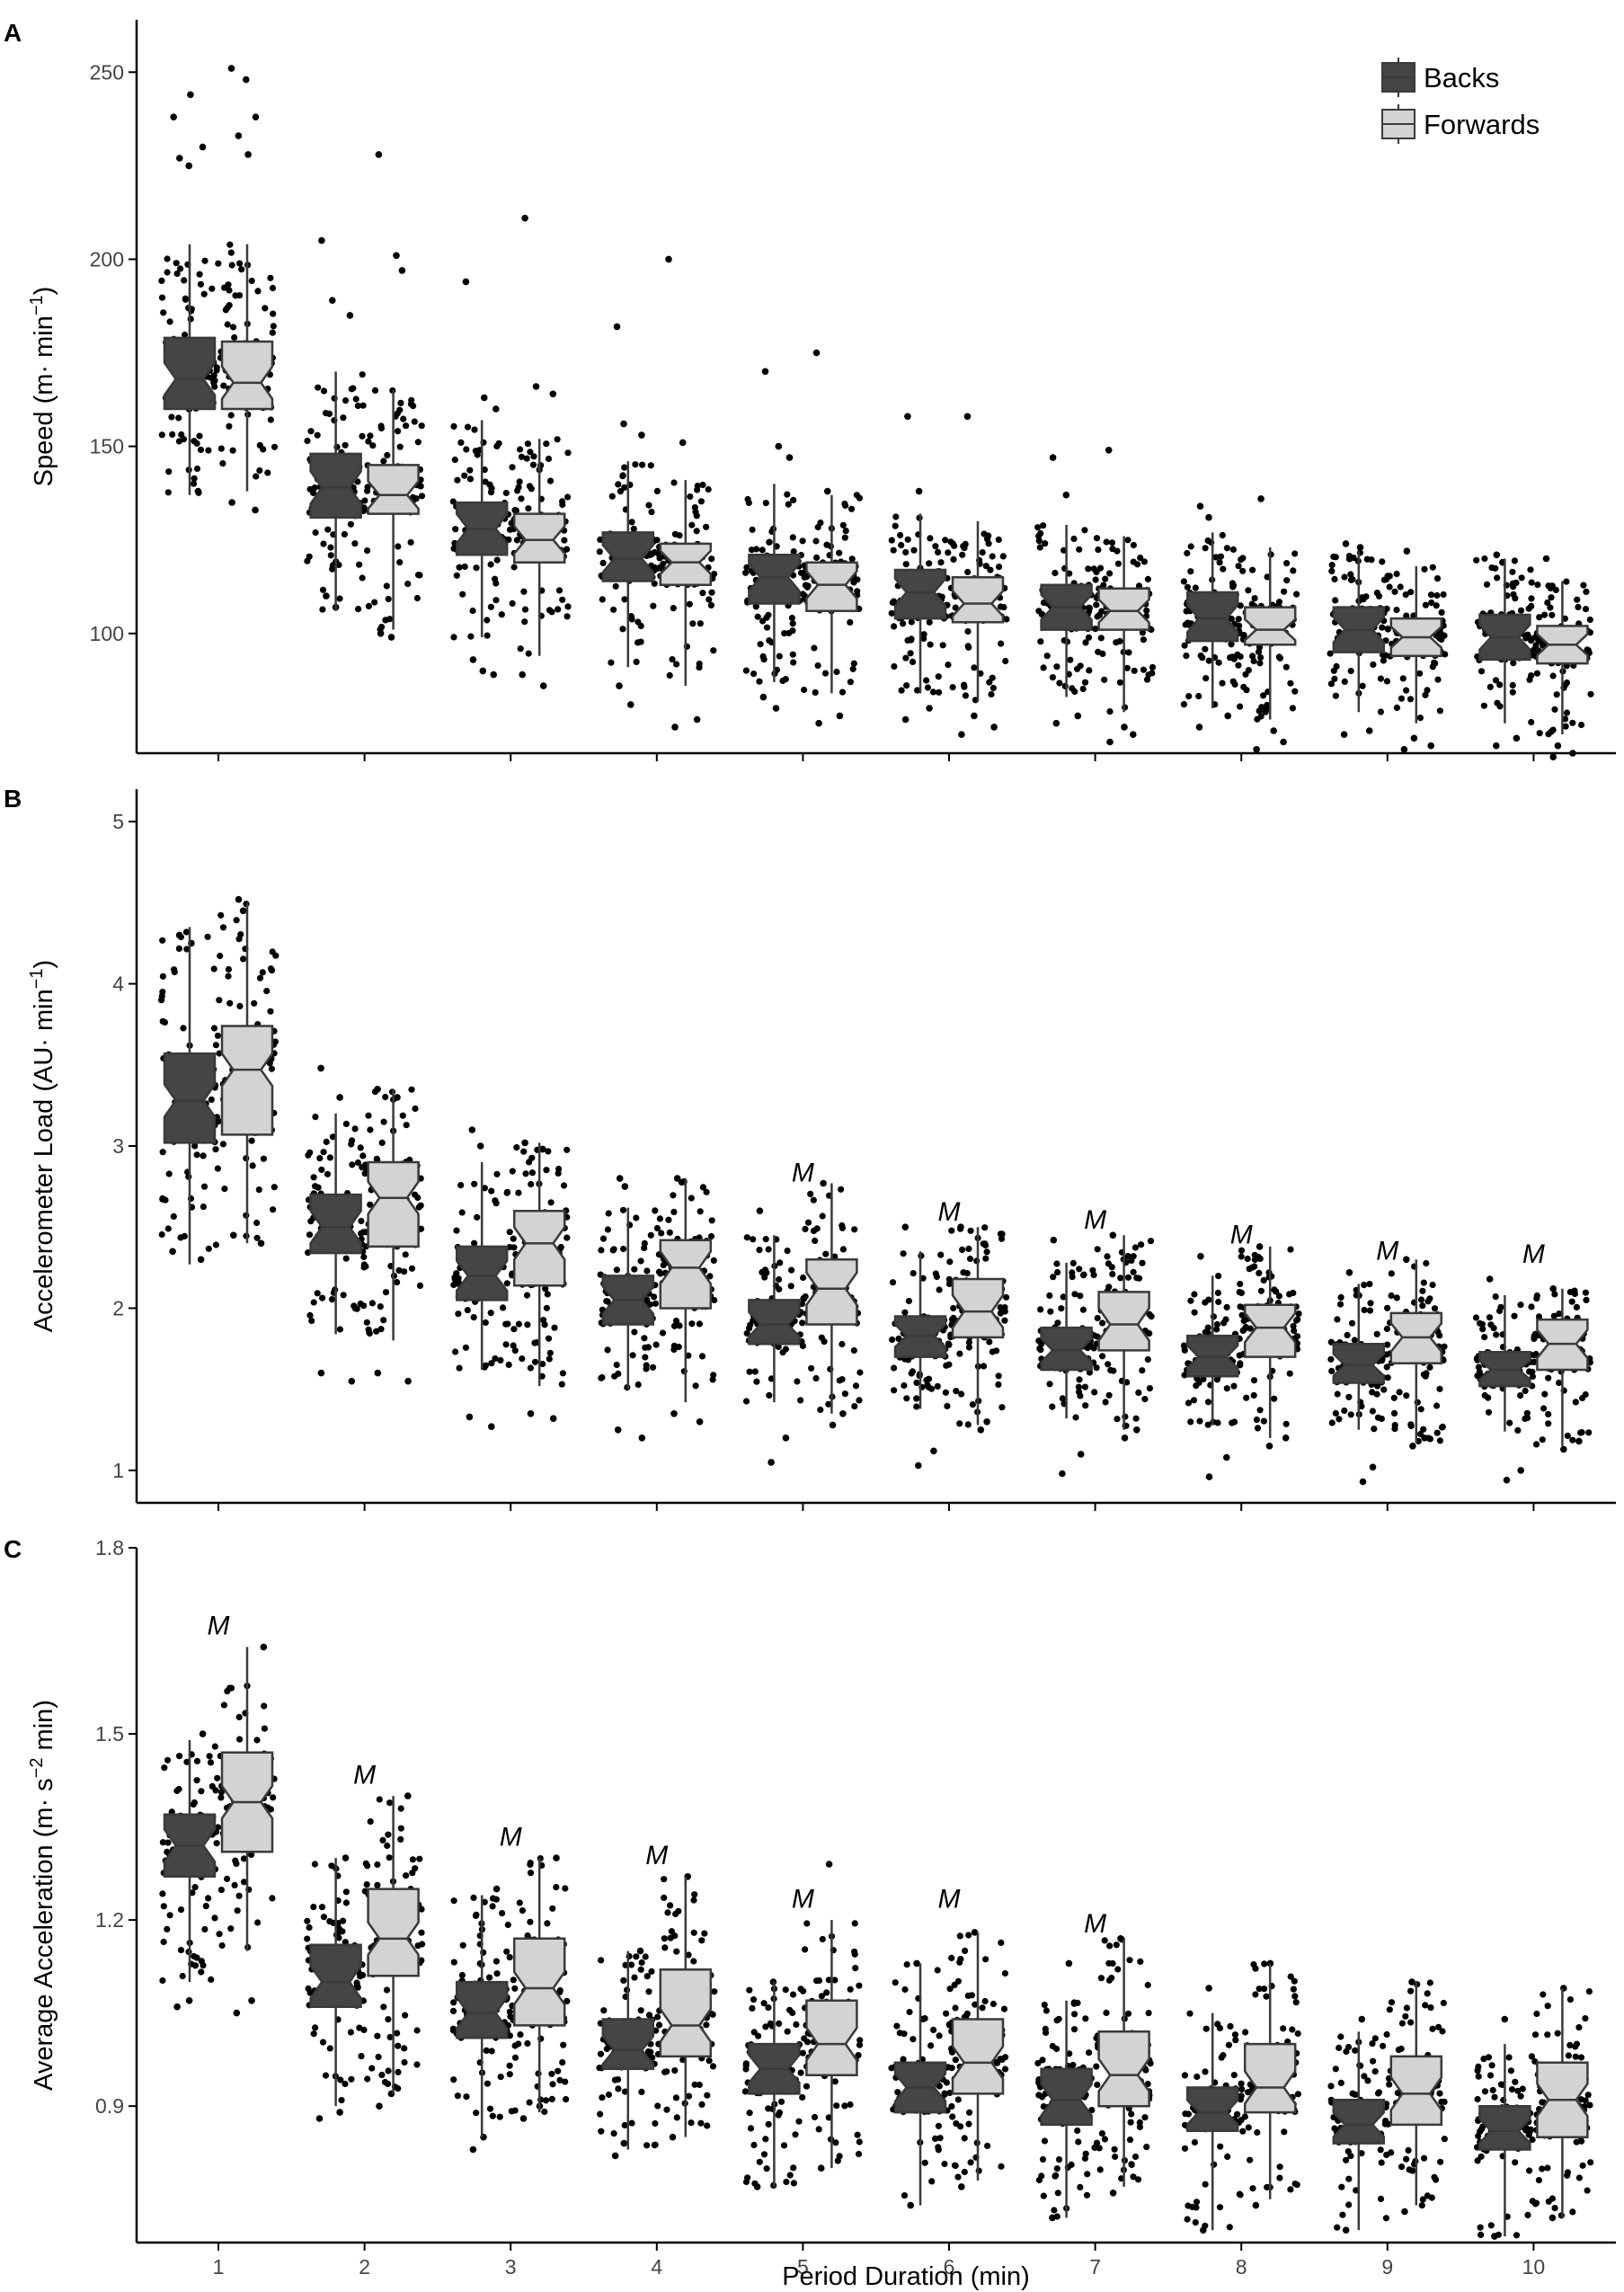 Image resolution: width=1624 pixels, height=2292 pixels. I want to click on y-tick-label: 1, so click(118, 1470).